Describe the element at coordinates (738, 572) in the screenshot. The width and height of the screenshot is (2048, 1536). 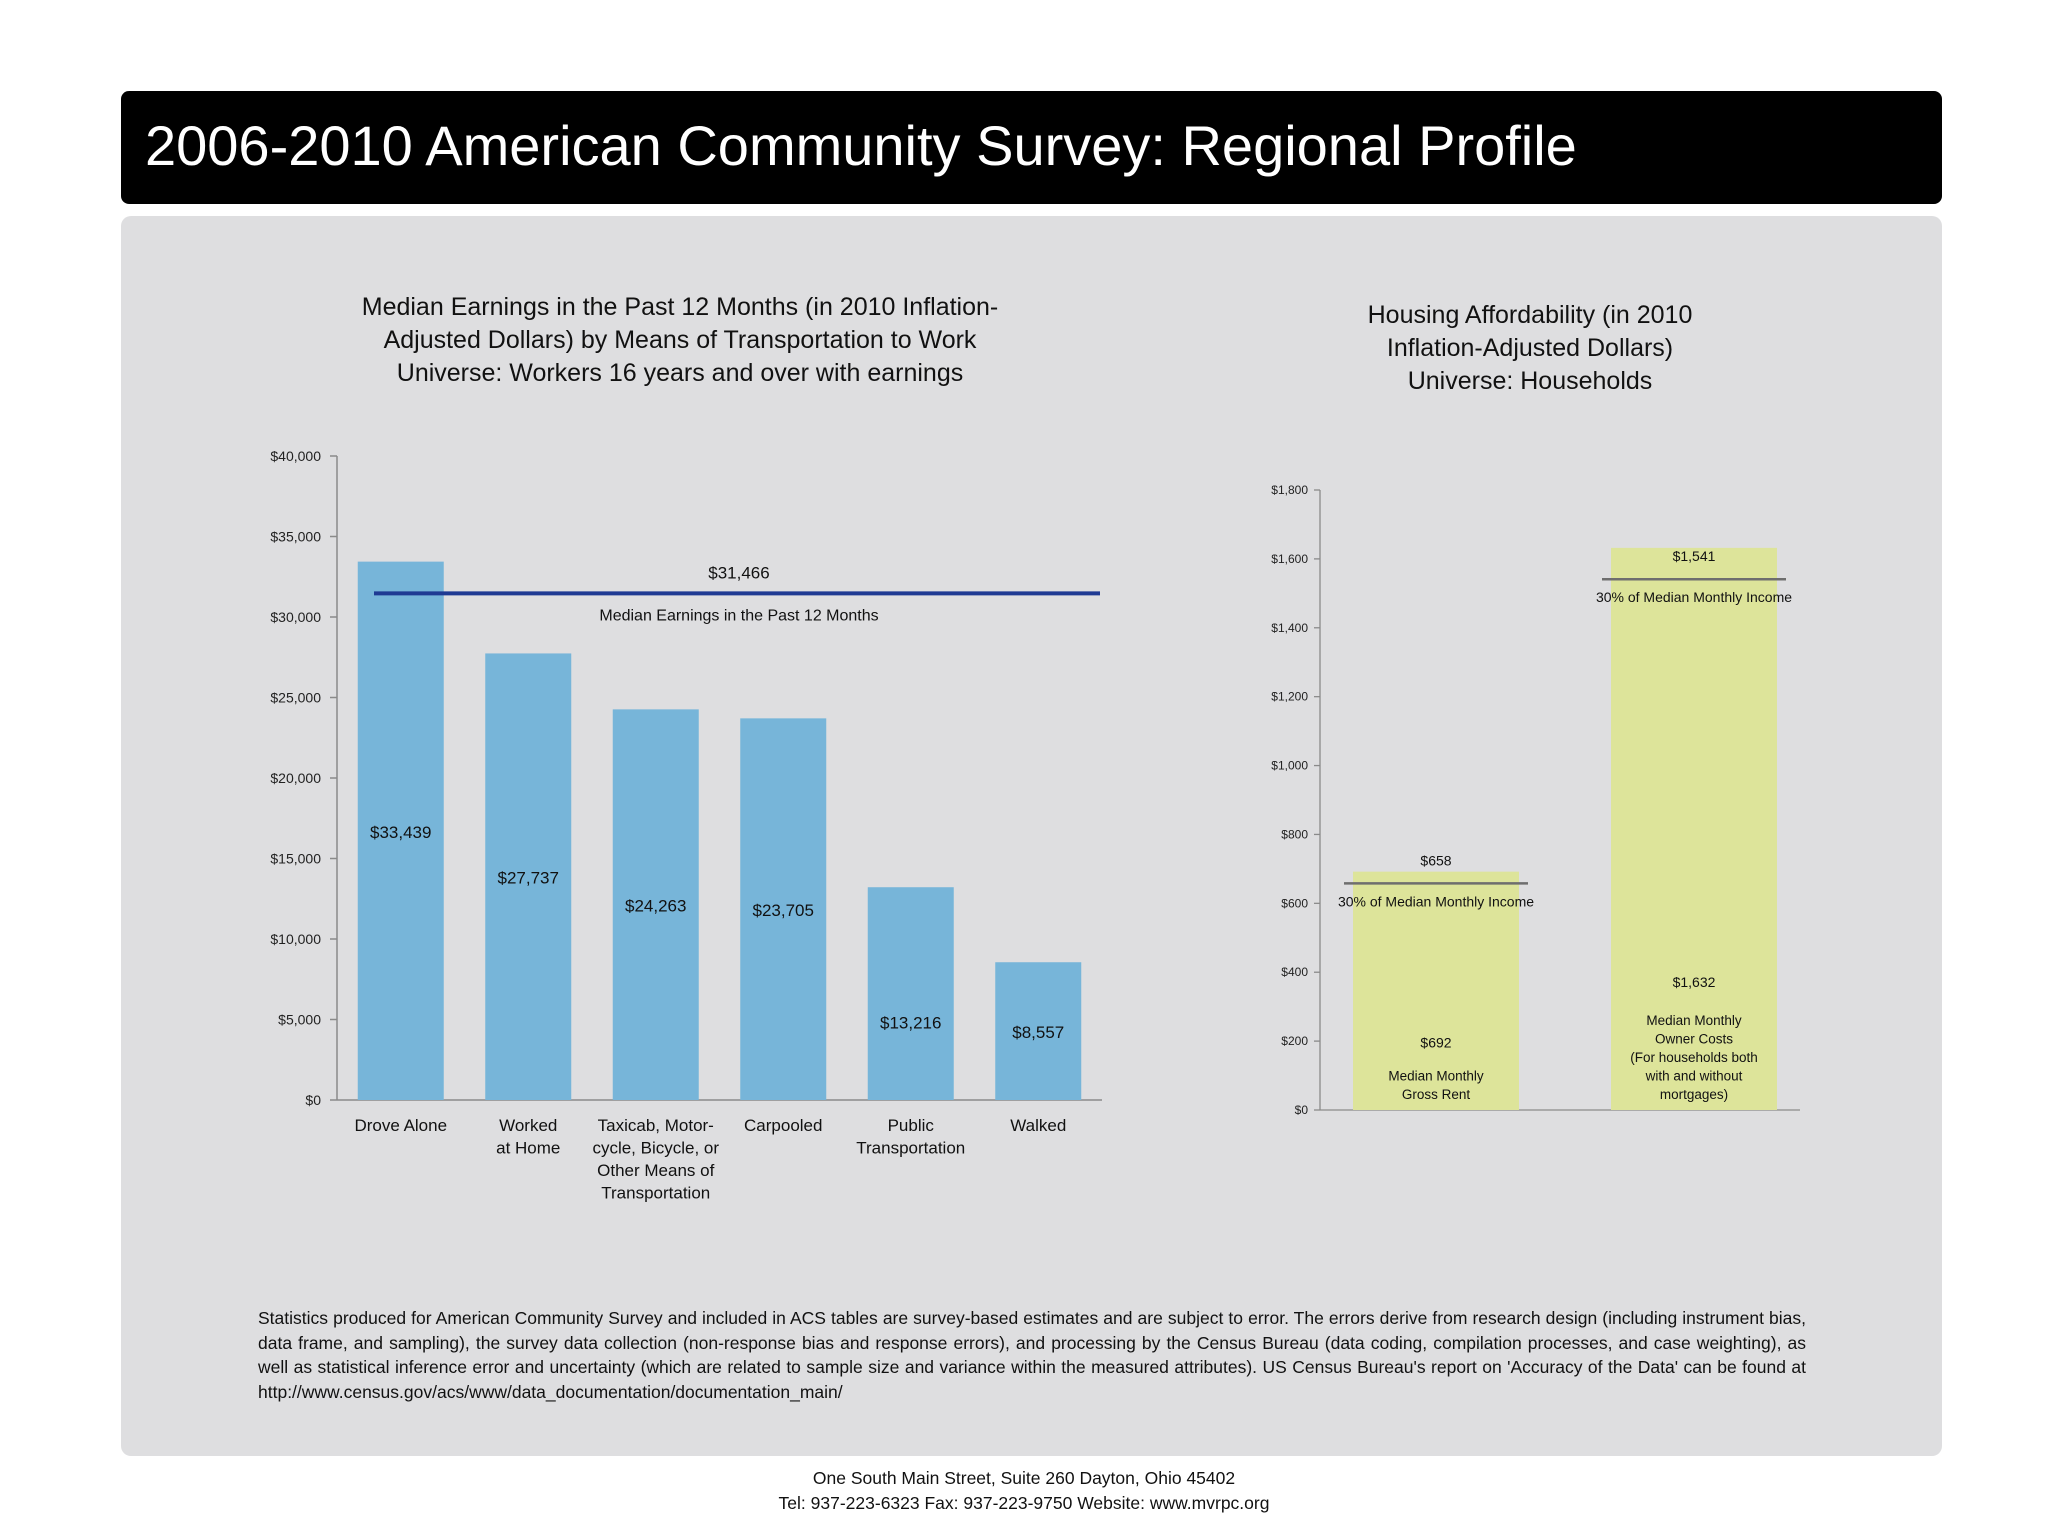
I see `median-earnings-value: $31,466` at that location.